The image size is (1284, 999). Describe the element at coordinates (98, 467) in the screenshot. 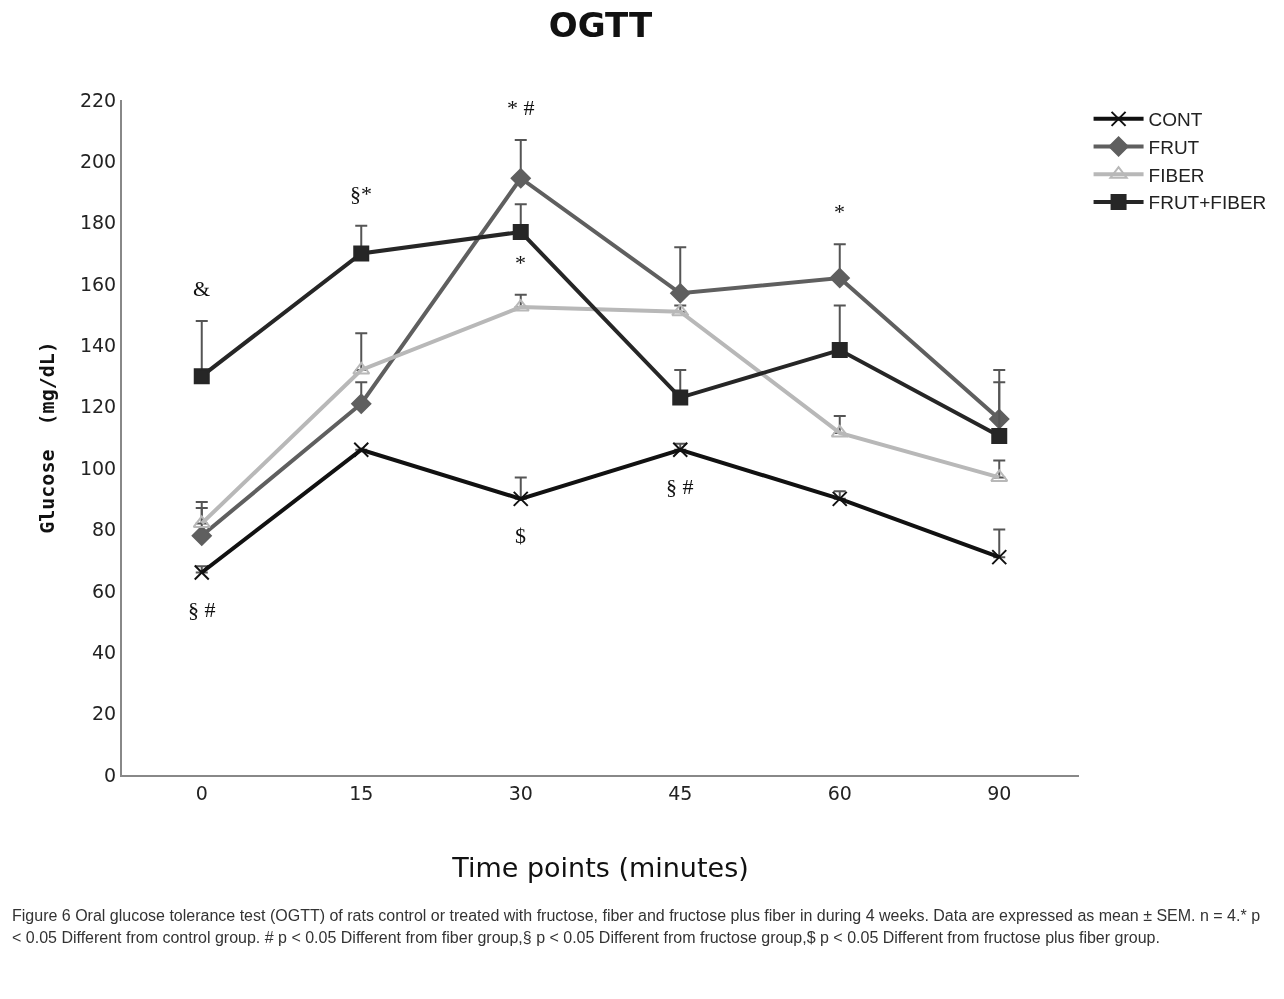

I see `y-tick-label: 100` at that location.